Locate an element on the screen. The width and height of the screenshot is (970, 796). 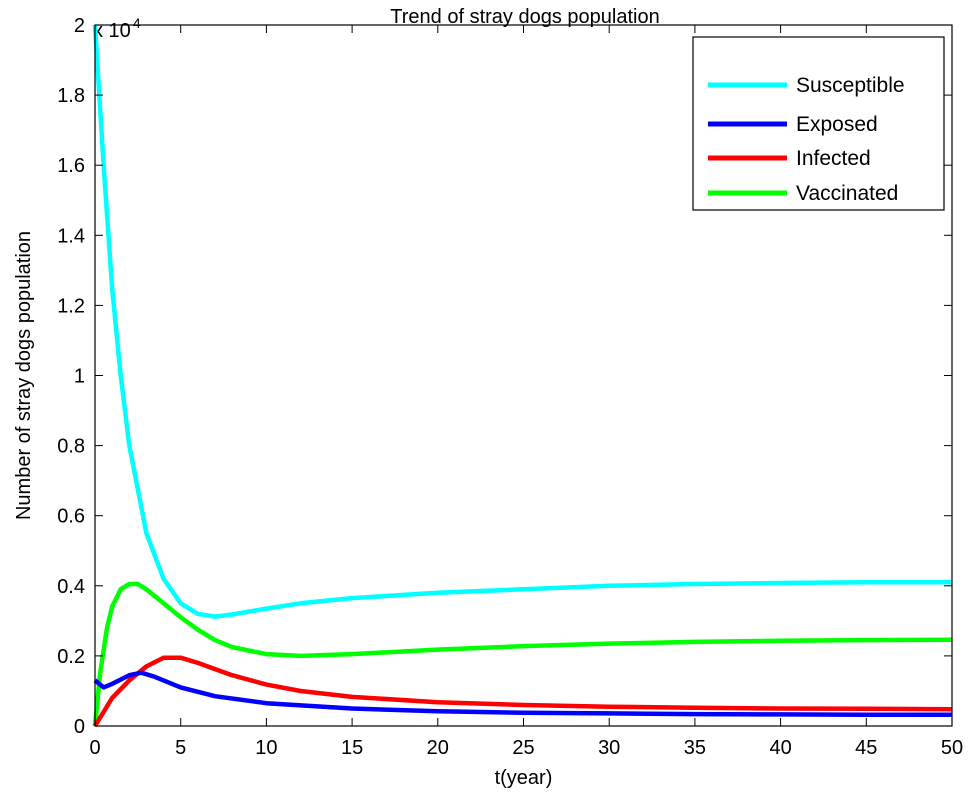
multiplier-base: x 10 is located at coordinates (112, 31).